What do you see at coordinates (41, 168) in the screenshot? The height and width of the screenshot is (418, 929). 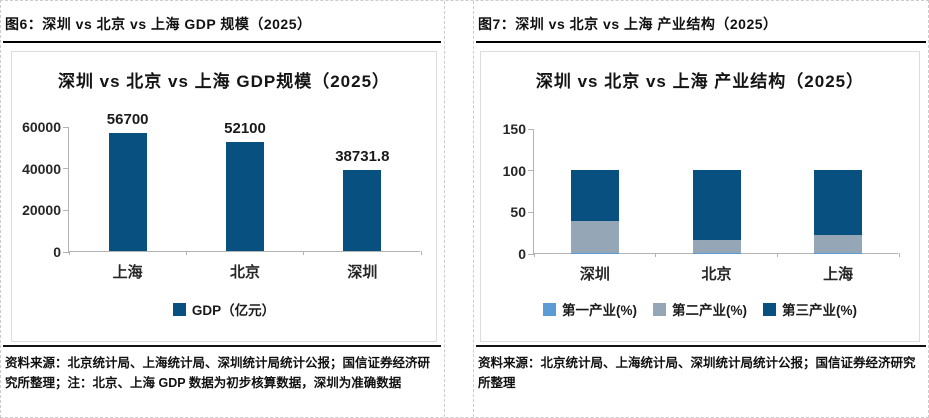 I see `y-axis-tick-label: 40000` at bounding box center [41, 168].